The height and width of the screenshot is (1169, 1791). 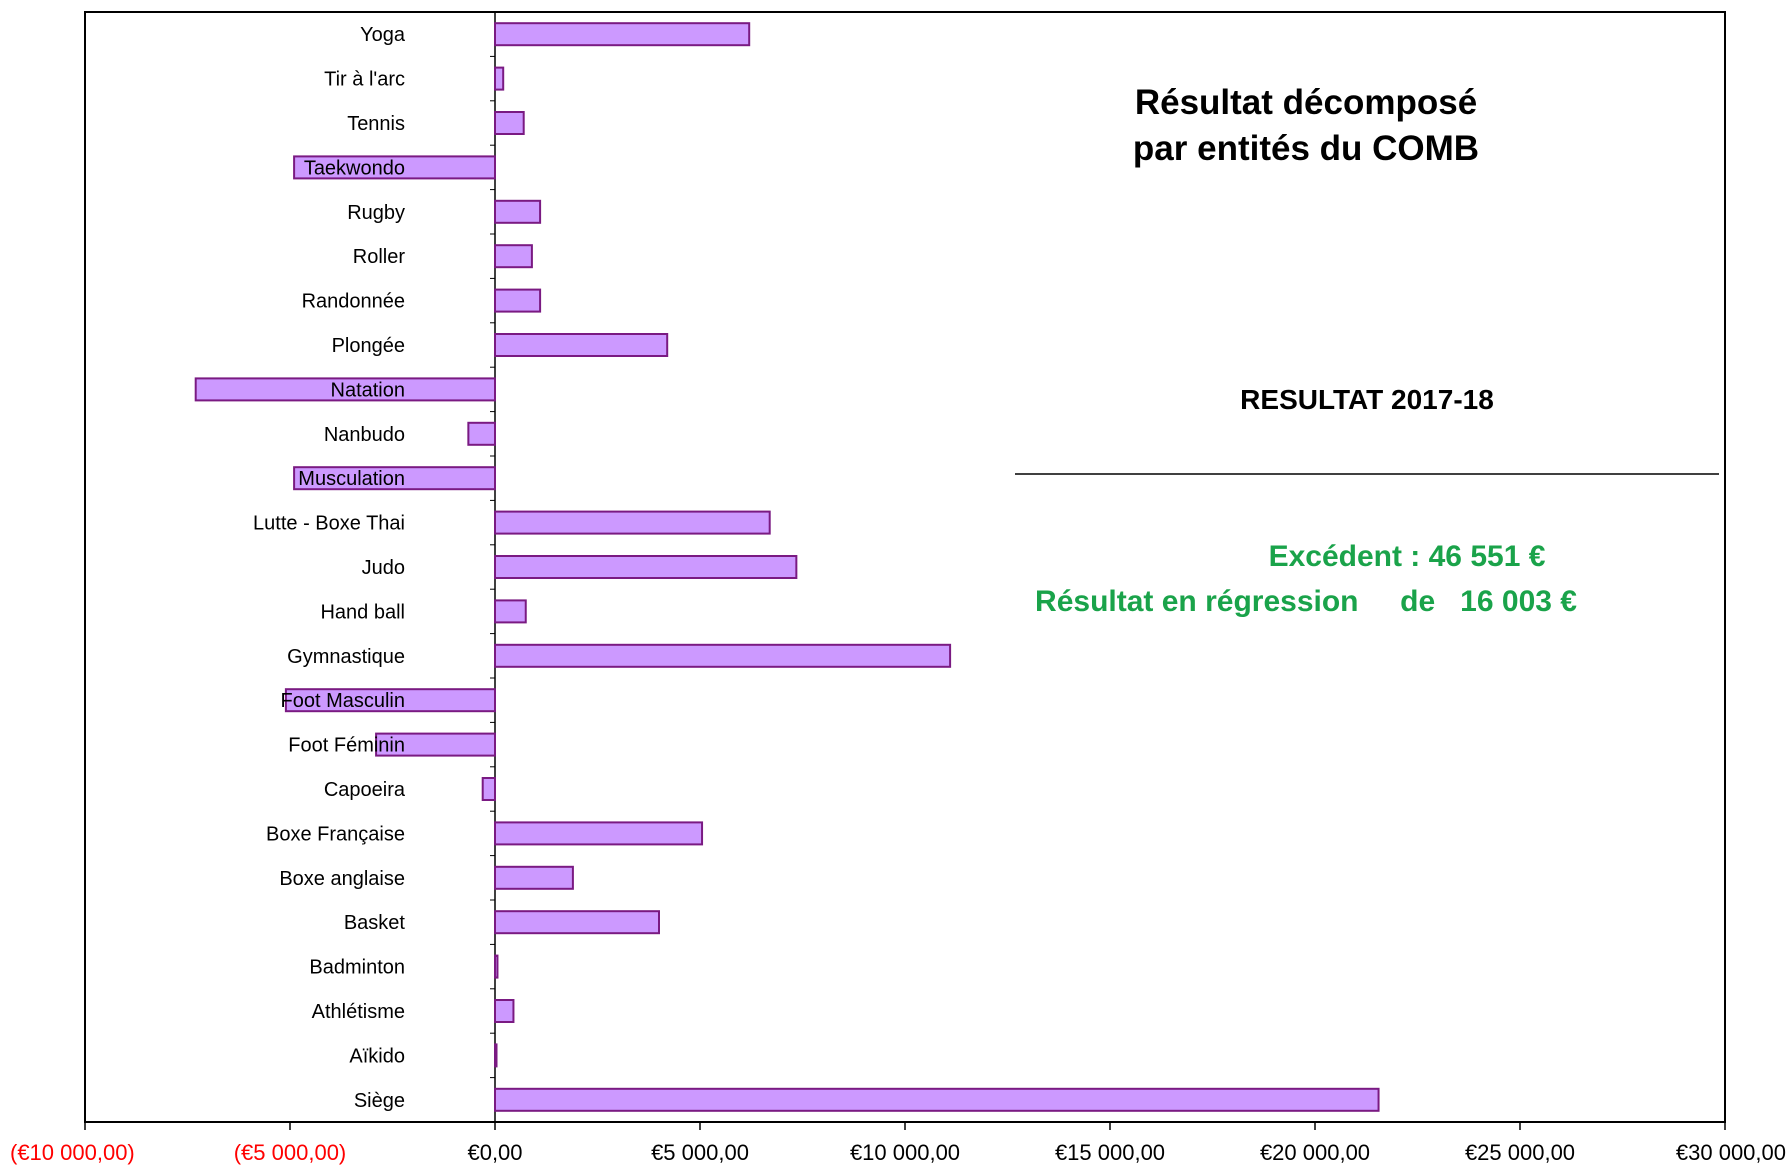 What do you see at coordinates (353, 302) in the screenshot?
I see `category-label: Randonnée` at bounding box center [353, 302].